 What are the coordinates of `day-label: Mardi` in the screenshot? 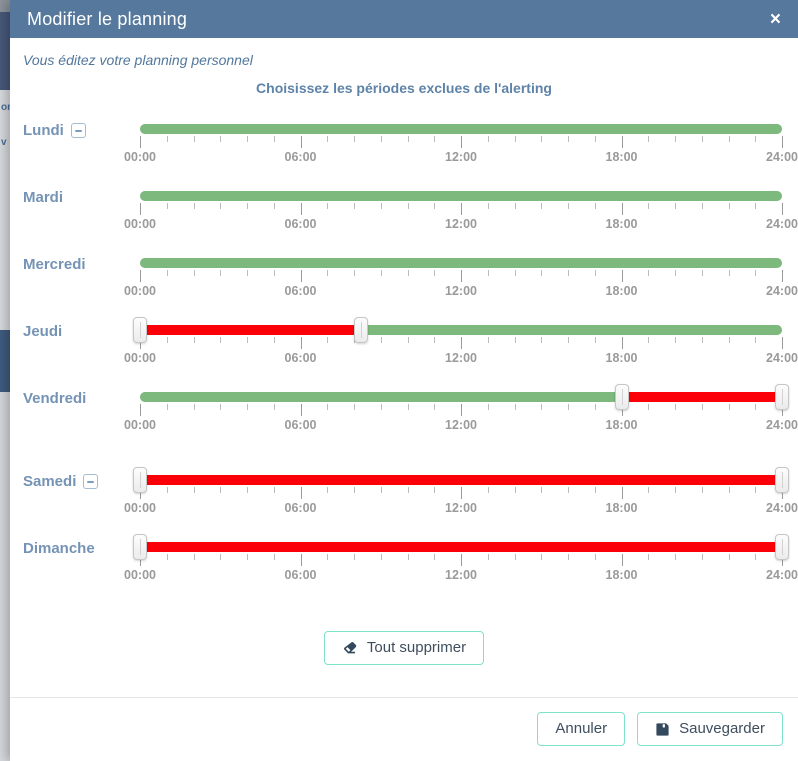 It's located at (43, 197).